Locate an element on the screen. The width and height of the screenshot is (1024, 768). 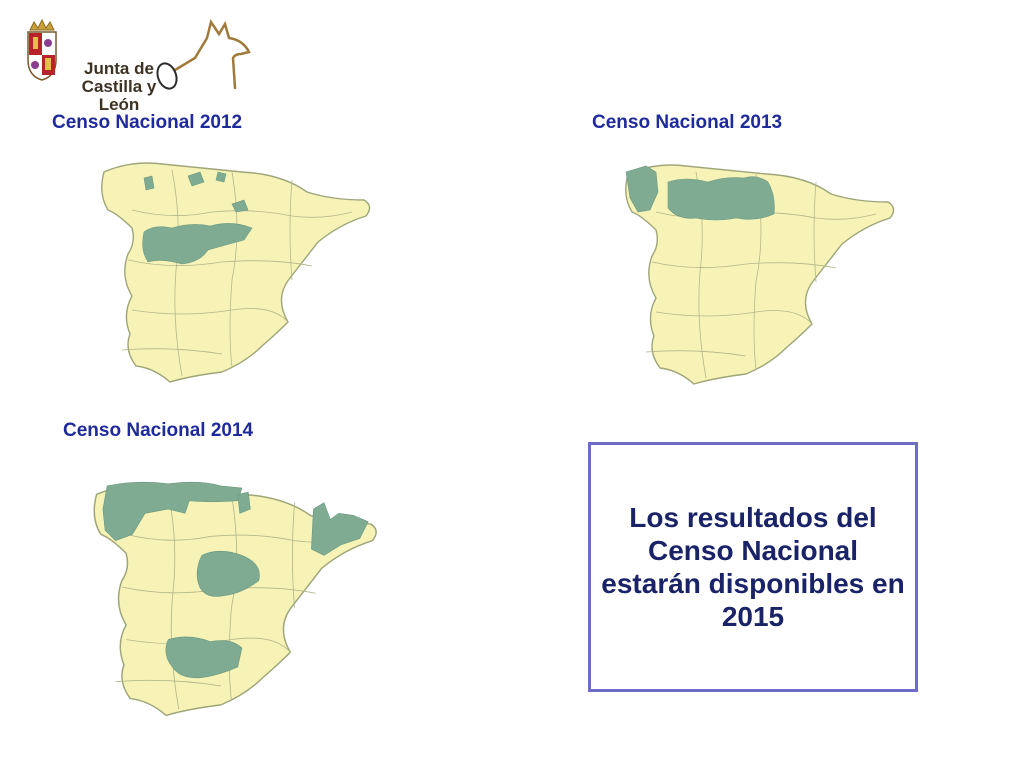
spain-map-2012 is located at coordinates (236, 272).